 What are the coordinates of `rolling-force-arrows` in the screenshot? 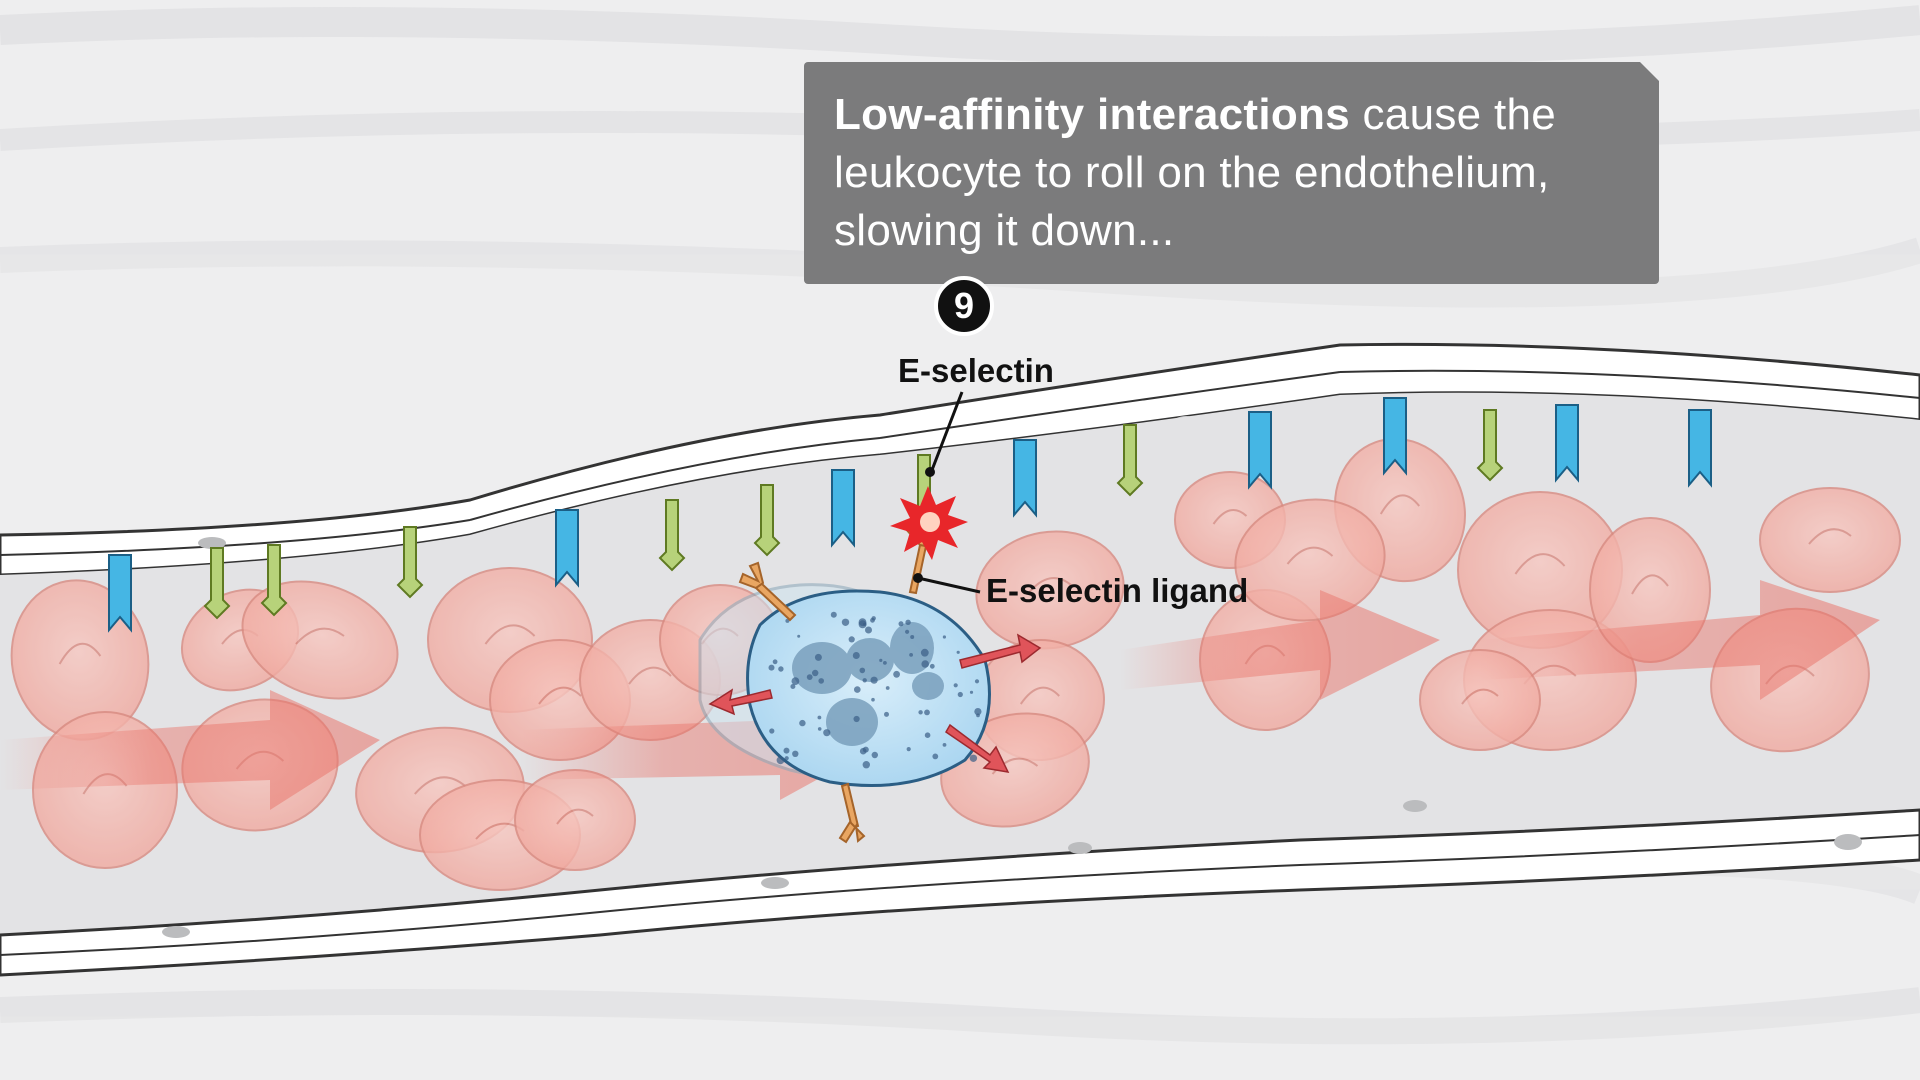 It's located at (875, 703).